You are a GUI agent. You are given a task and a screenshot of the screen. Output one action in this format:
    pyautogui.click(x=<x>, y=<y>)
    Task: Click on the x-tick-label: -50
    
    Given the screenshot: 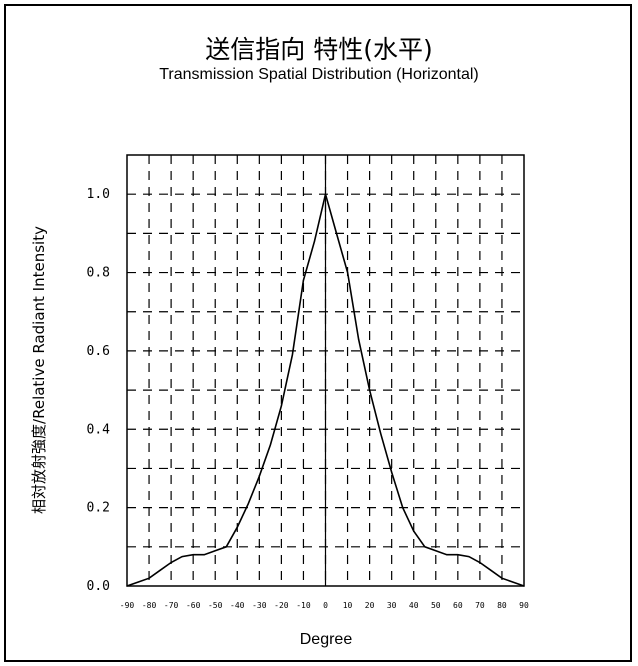 What is the action you would take?
    pyautogui.click(x=215, y=605)
    